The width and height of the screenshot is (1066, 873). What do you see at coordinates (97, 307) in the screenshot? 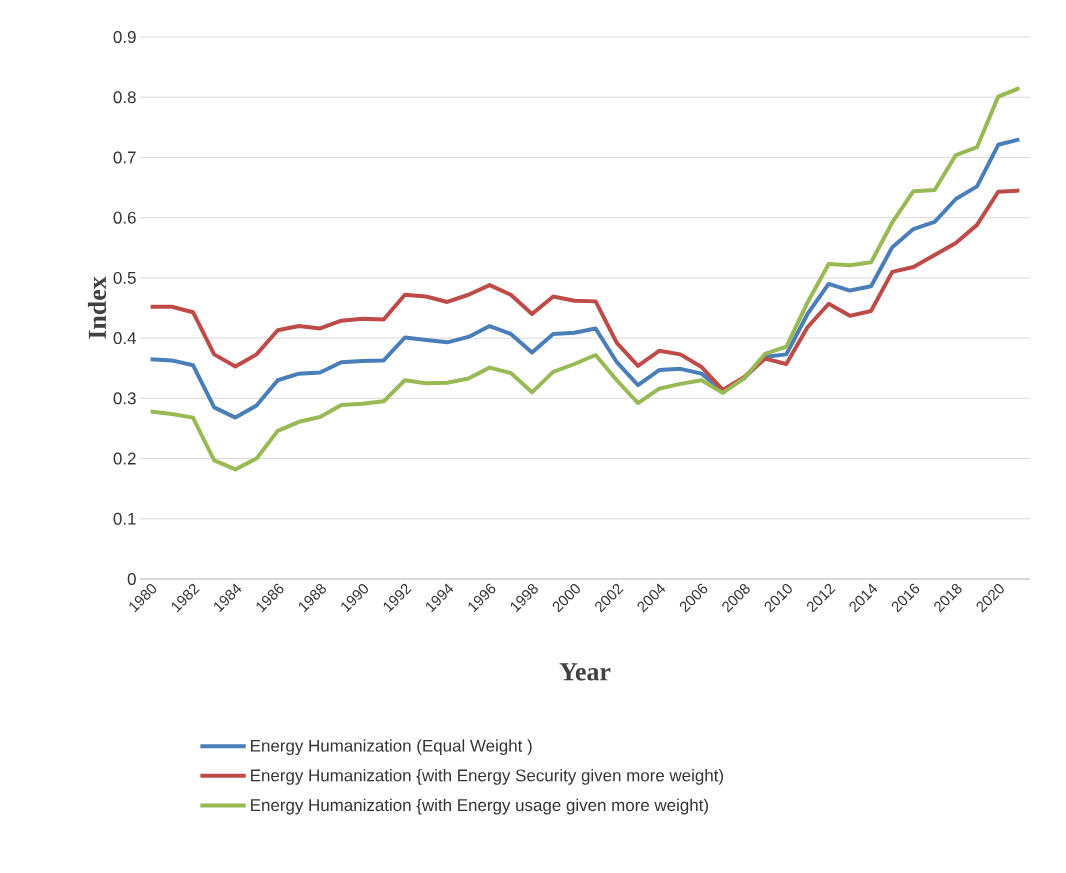
I see `y-axis-title: Index` at bounding box center [97, 307].